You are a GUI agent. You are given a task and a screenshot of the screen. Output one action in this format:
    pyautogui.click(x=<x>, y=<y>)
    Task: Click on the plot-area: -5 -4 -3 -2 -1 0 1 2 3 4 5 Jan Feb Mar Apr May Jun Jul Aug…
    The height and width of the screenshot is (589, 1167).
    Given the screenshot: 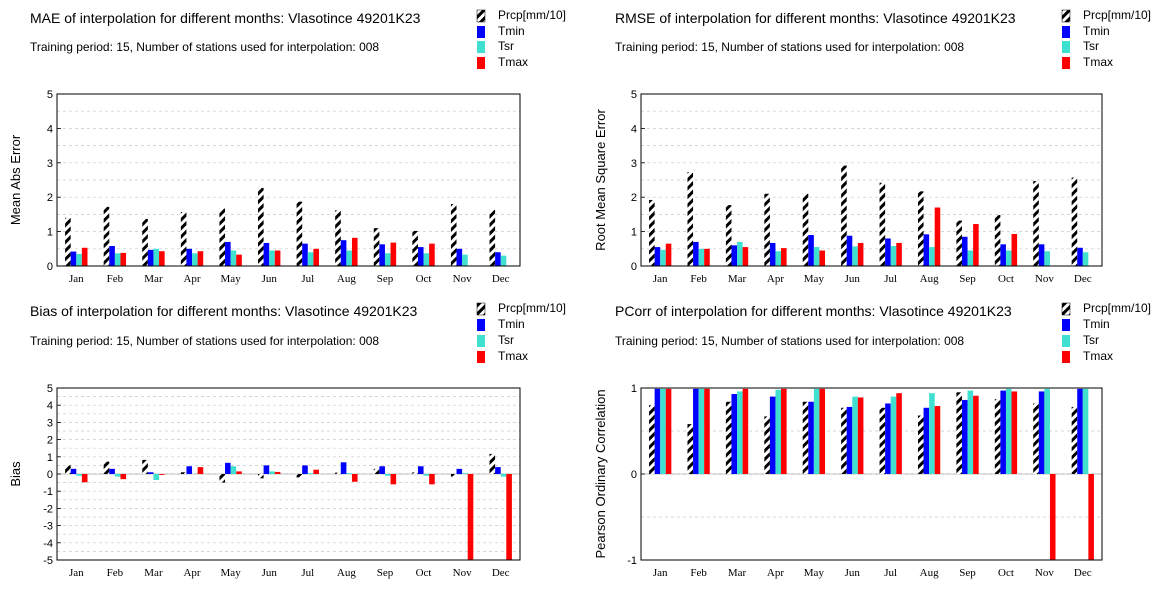 What is the action you would take?
    pyautogui.click(x=282, y=481)
    